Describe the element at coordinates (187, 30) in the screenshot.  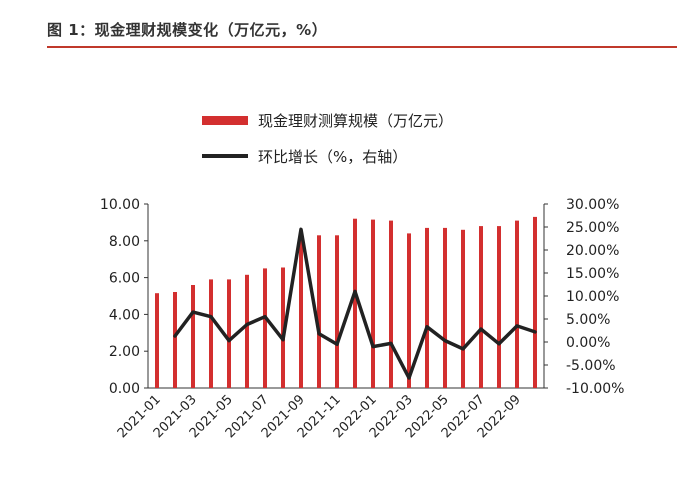
I see `figure-title: 图 1：现金理财规模变化（万亿元，%）` at that location.